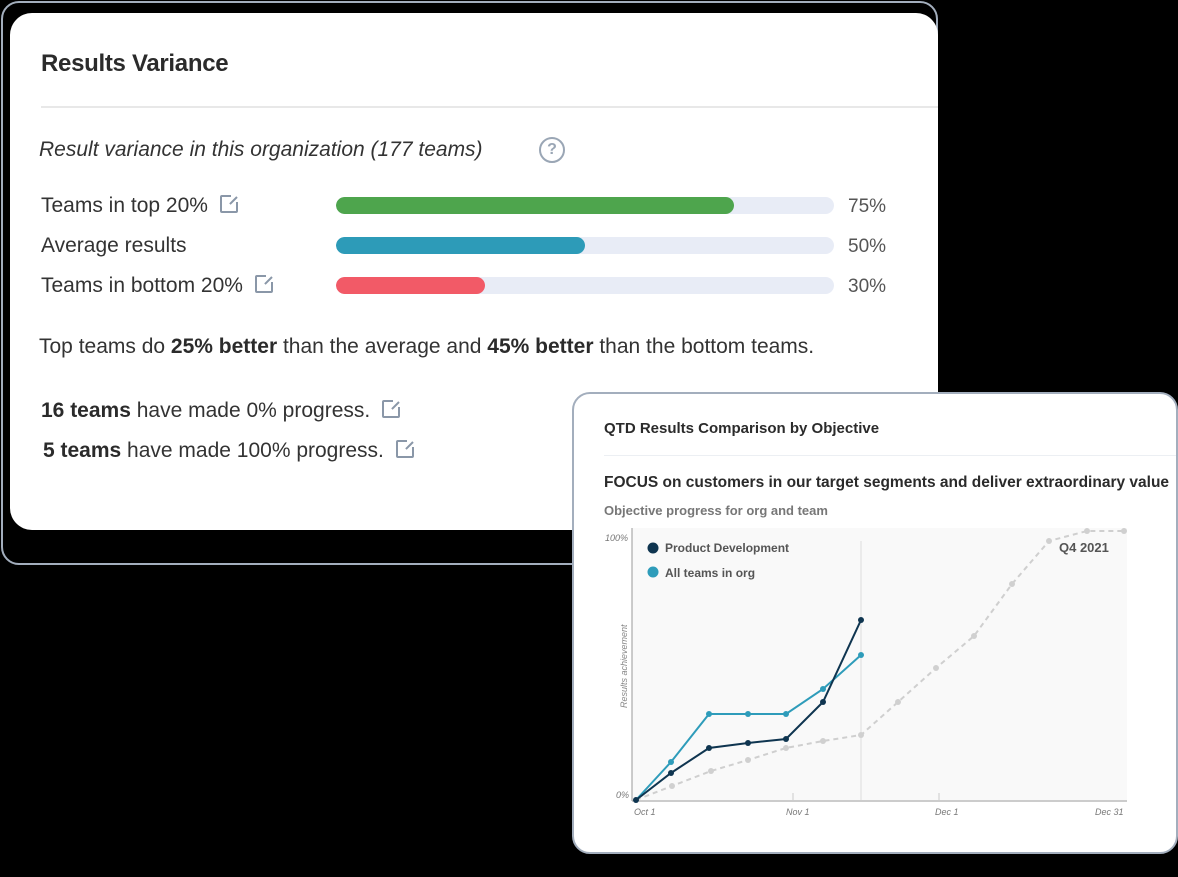  I want to click on bar-track-top, so click(585, 205).